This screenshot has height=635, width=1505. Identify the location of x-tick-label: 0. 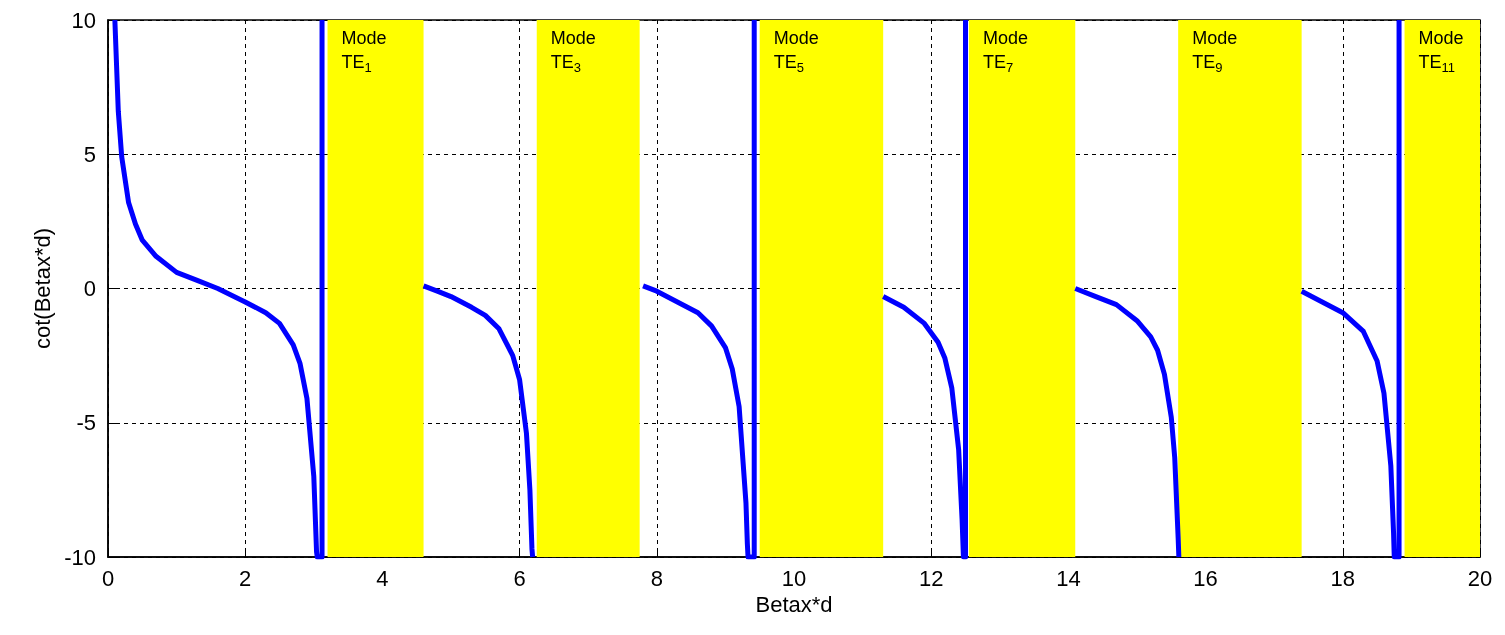
(108, 578).